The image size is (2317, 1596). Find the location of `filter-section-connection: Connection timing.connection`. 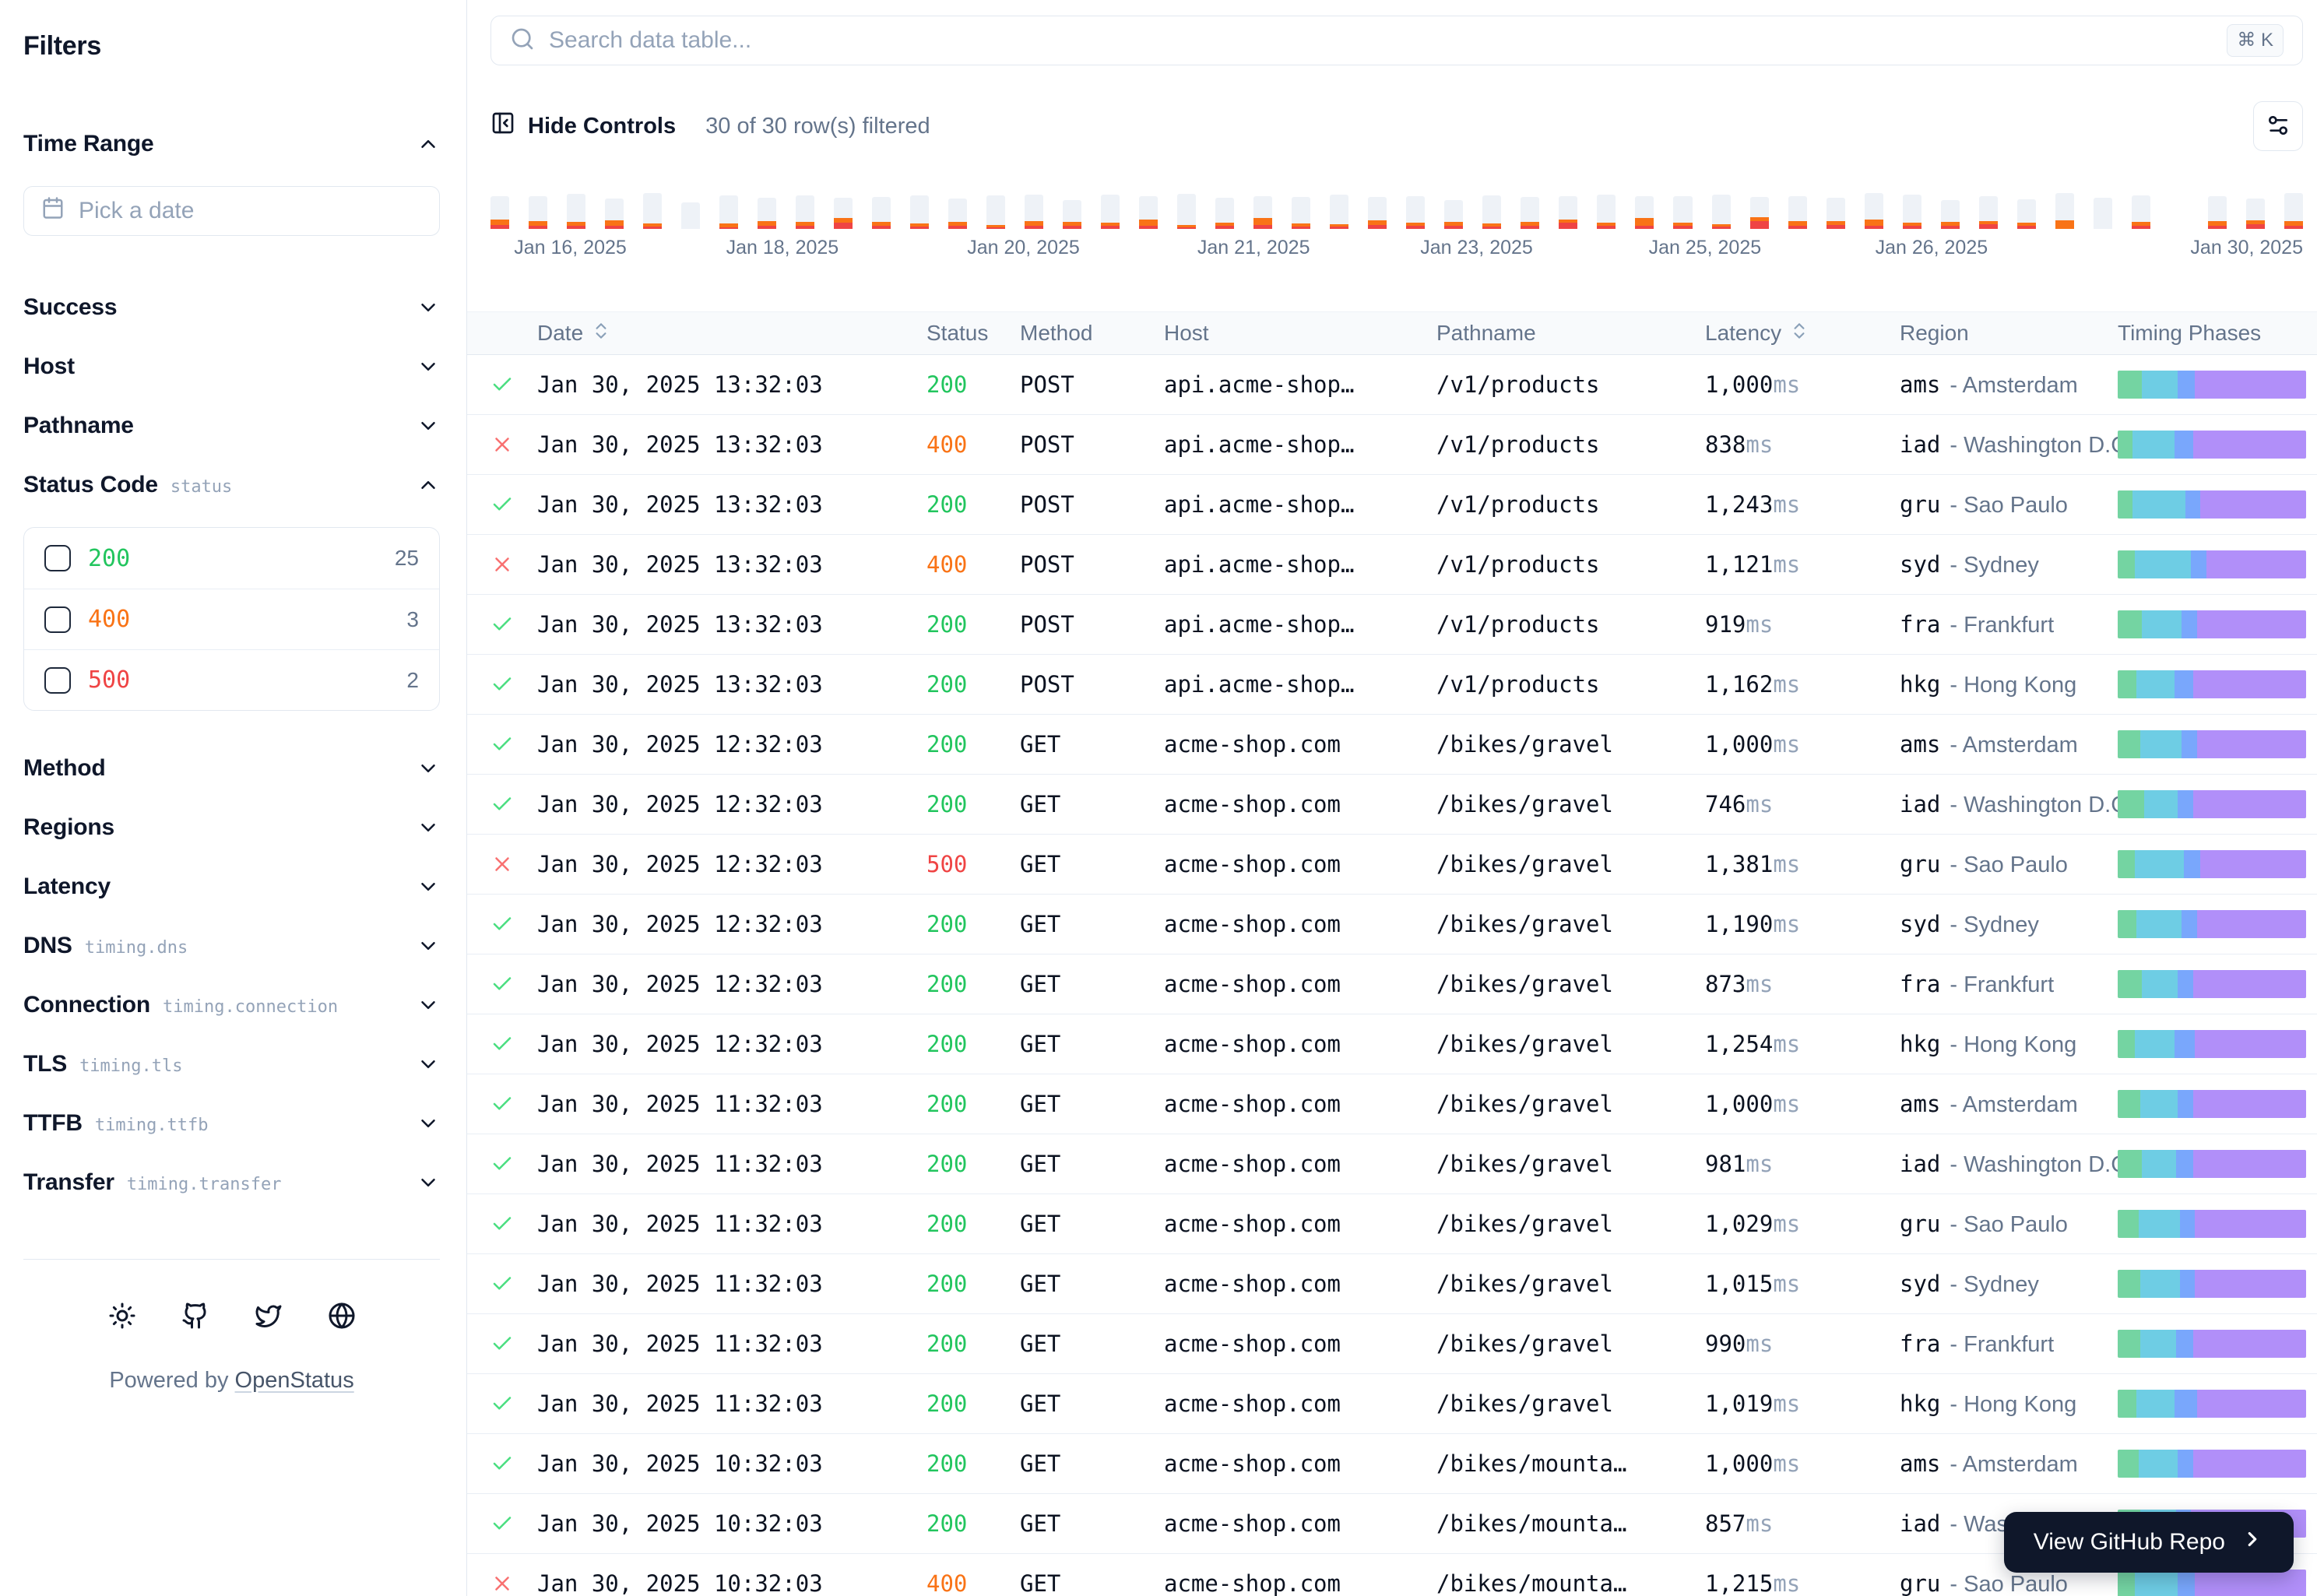

filter-section-connection: Connection timing.connection is located at coordinates (232, 1005).